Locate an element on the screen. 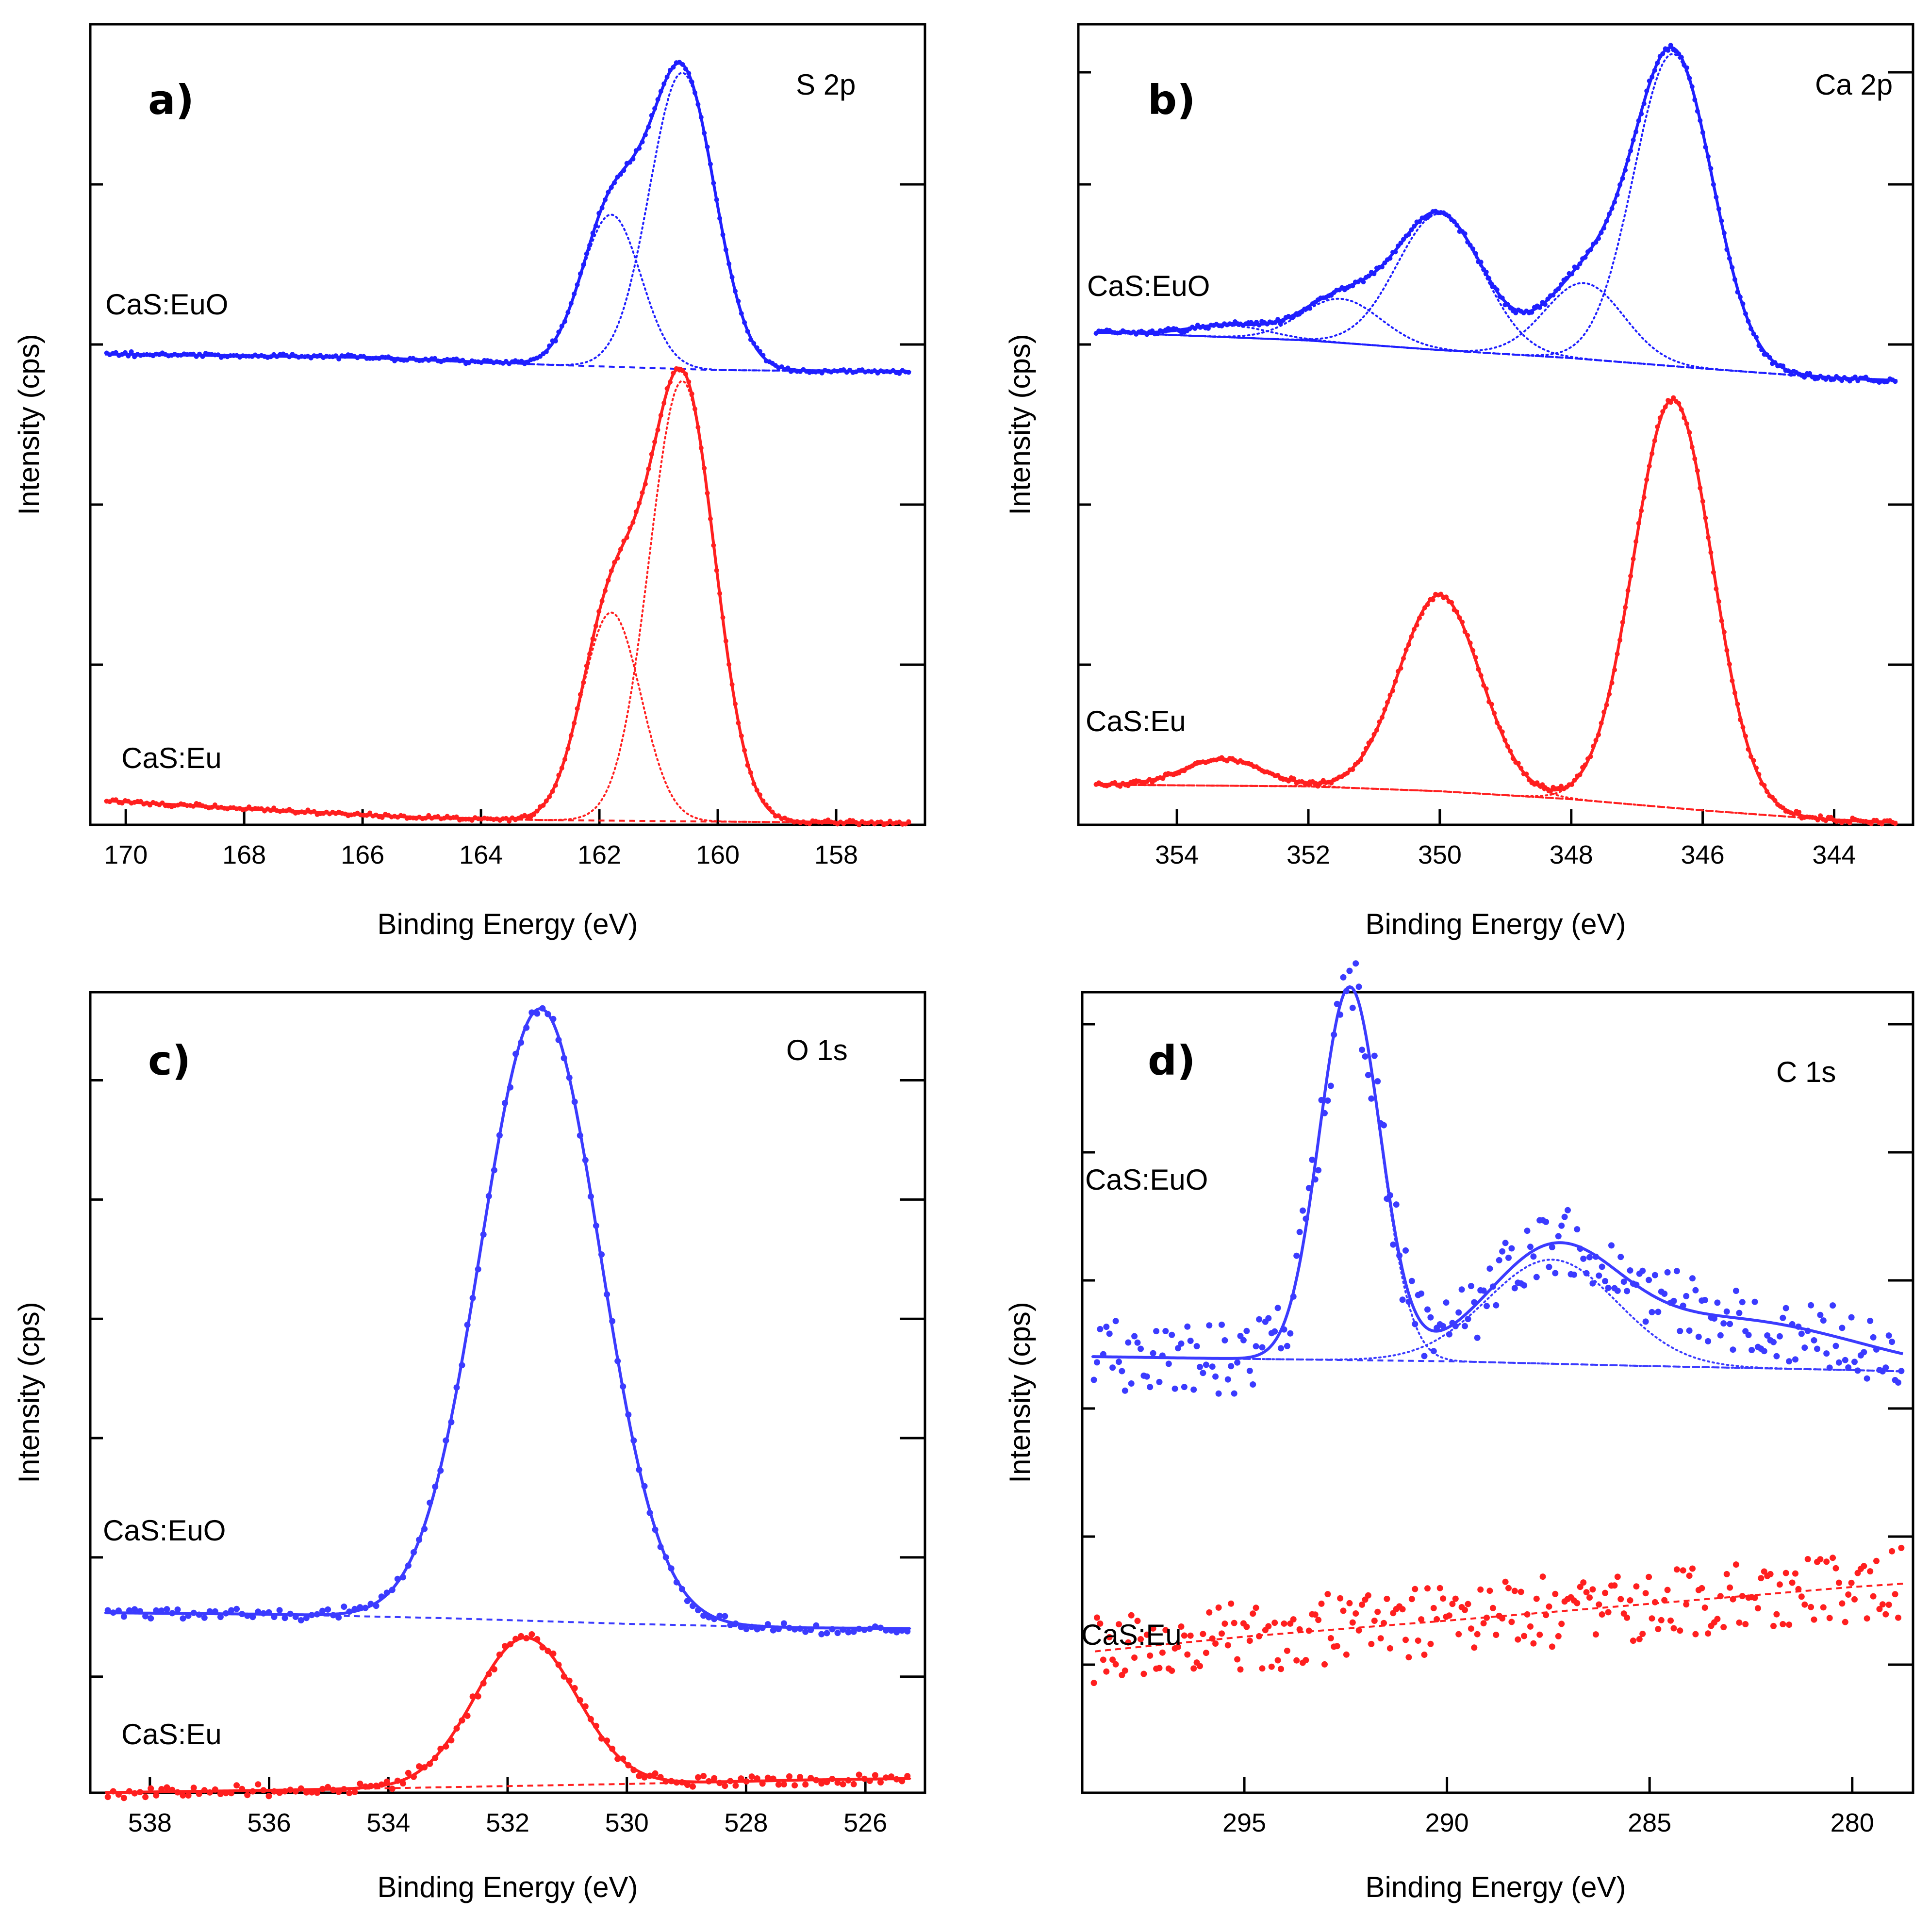  panel-d-series-label-eu: CaS:Eu is located at coordinates (1131, 1635).